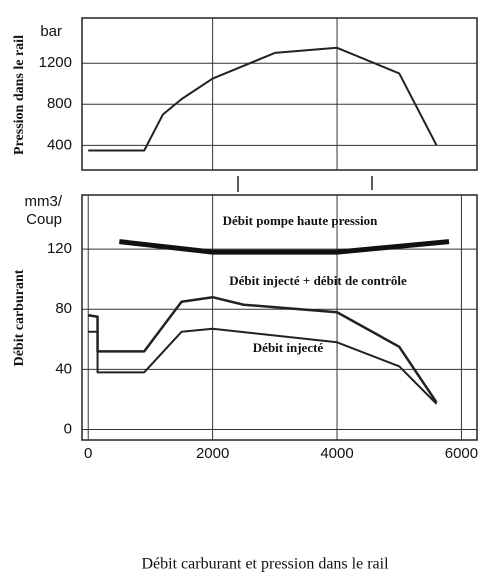 The image size is (492, 577). I want to click on x-tick-label: 0, so click(88, 453).